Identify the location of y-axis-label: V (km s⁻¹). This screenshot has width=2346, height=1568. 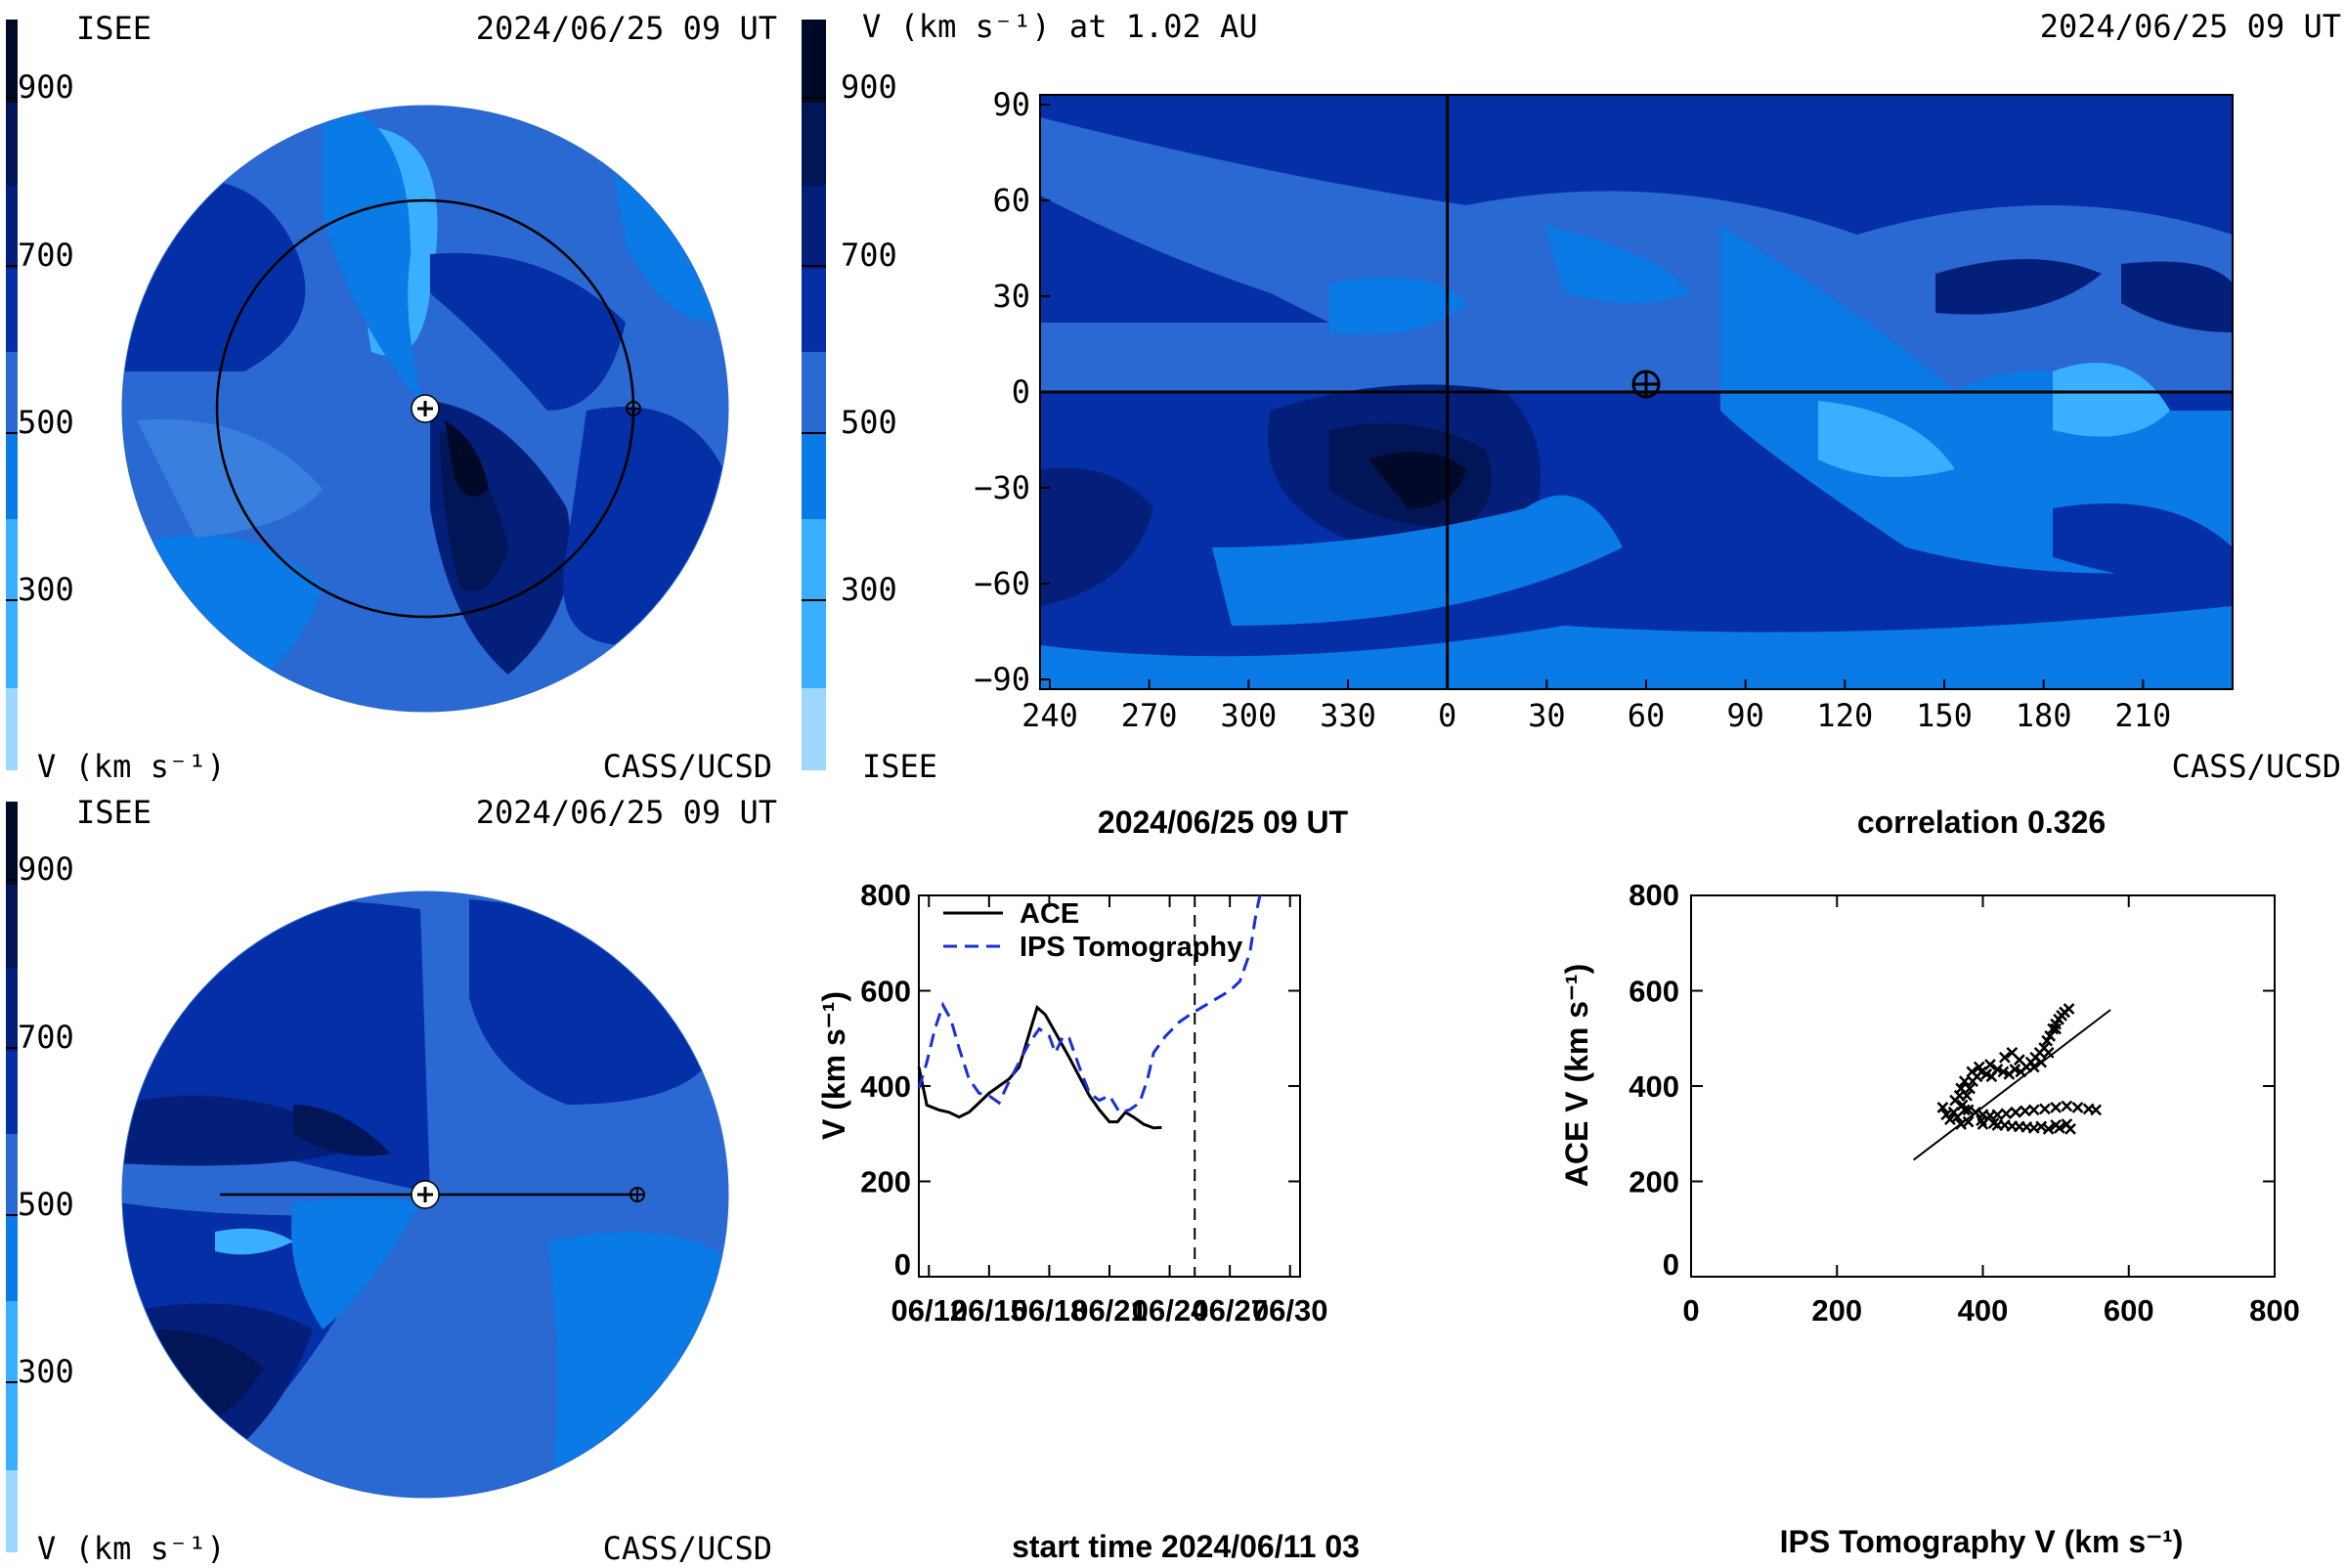
(834, 1065).